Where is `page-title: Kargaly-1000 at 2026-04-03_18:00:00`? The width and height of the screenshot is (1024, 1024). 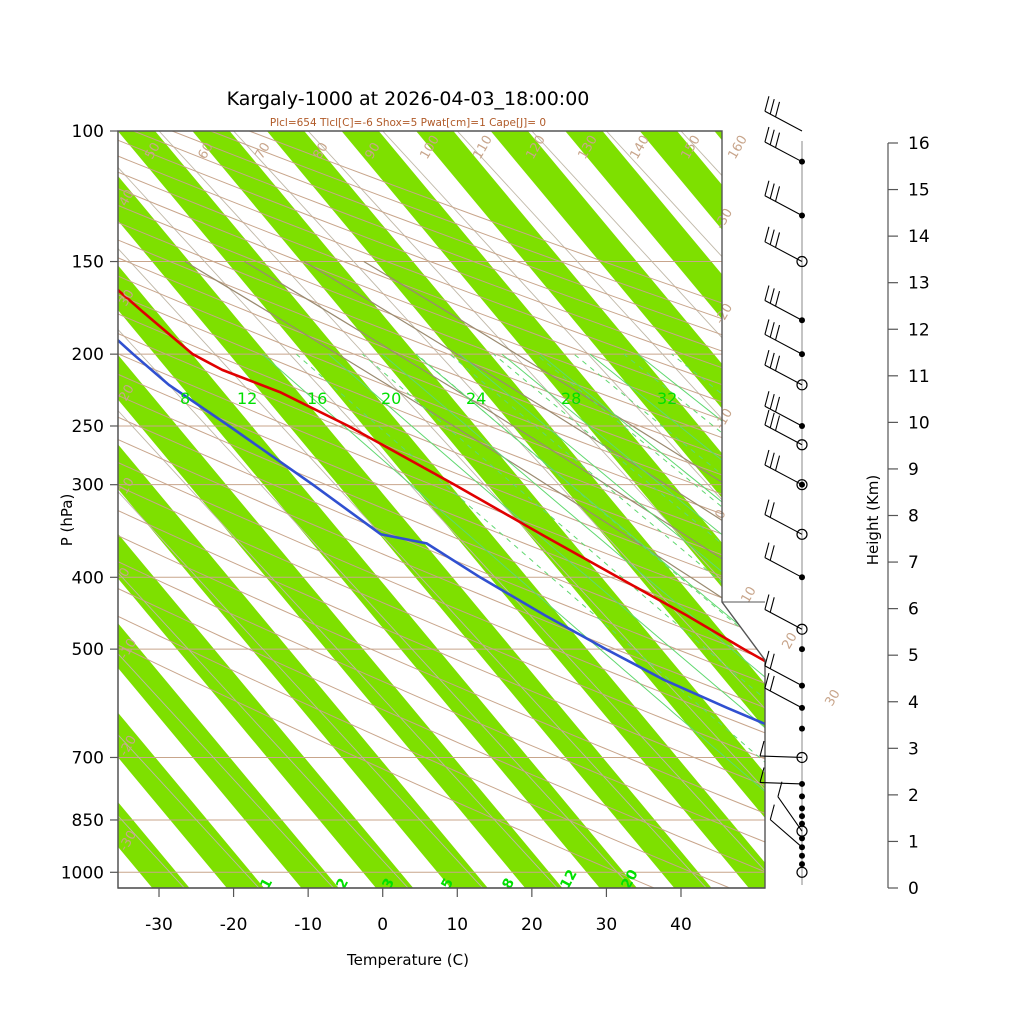
page-title: Kargaly-1000 at 2026-04-03_18:00:00 is located at coordinates (408, 99).